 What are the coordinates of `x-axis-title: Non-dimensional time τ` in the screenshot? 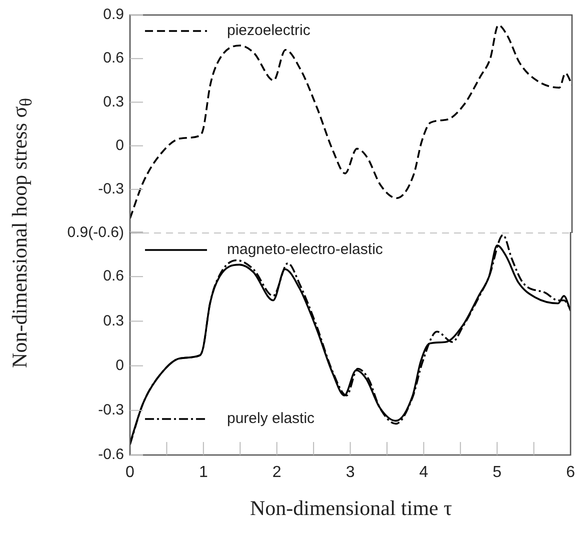 It's located at (351, 508).